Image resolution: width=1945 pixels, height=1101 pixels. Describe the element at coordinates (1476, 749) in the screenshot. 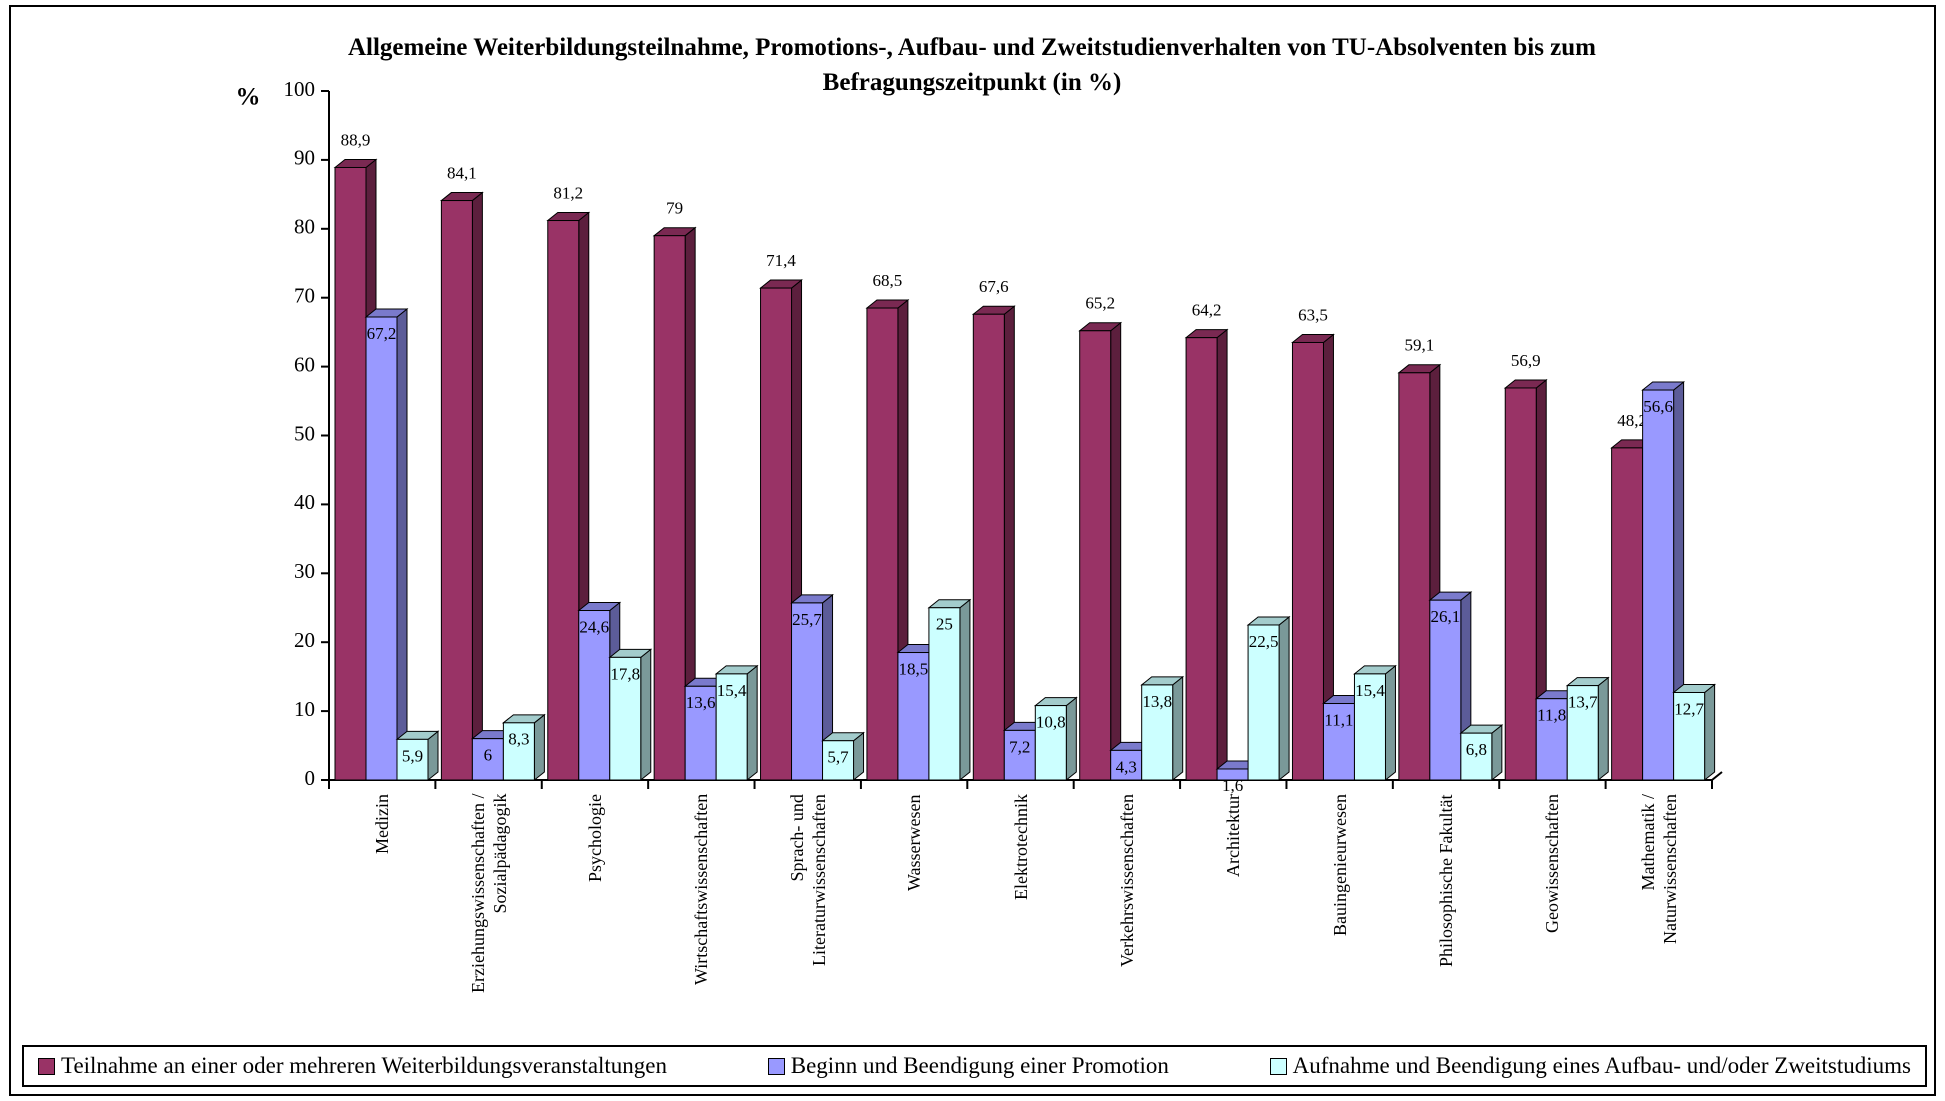

I see `value-label: 6,8` at that location.